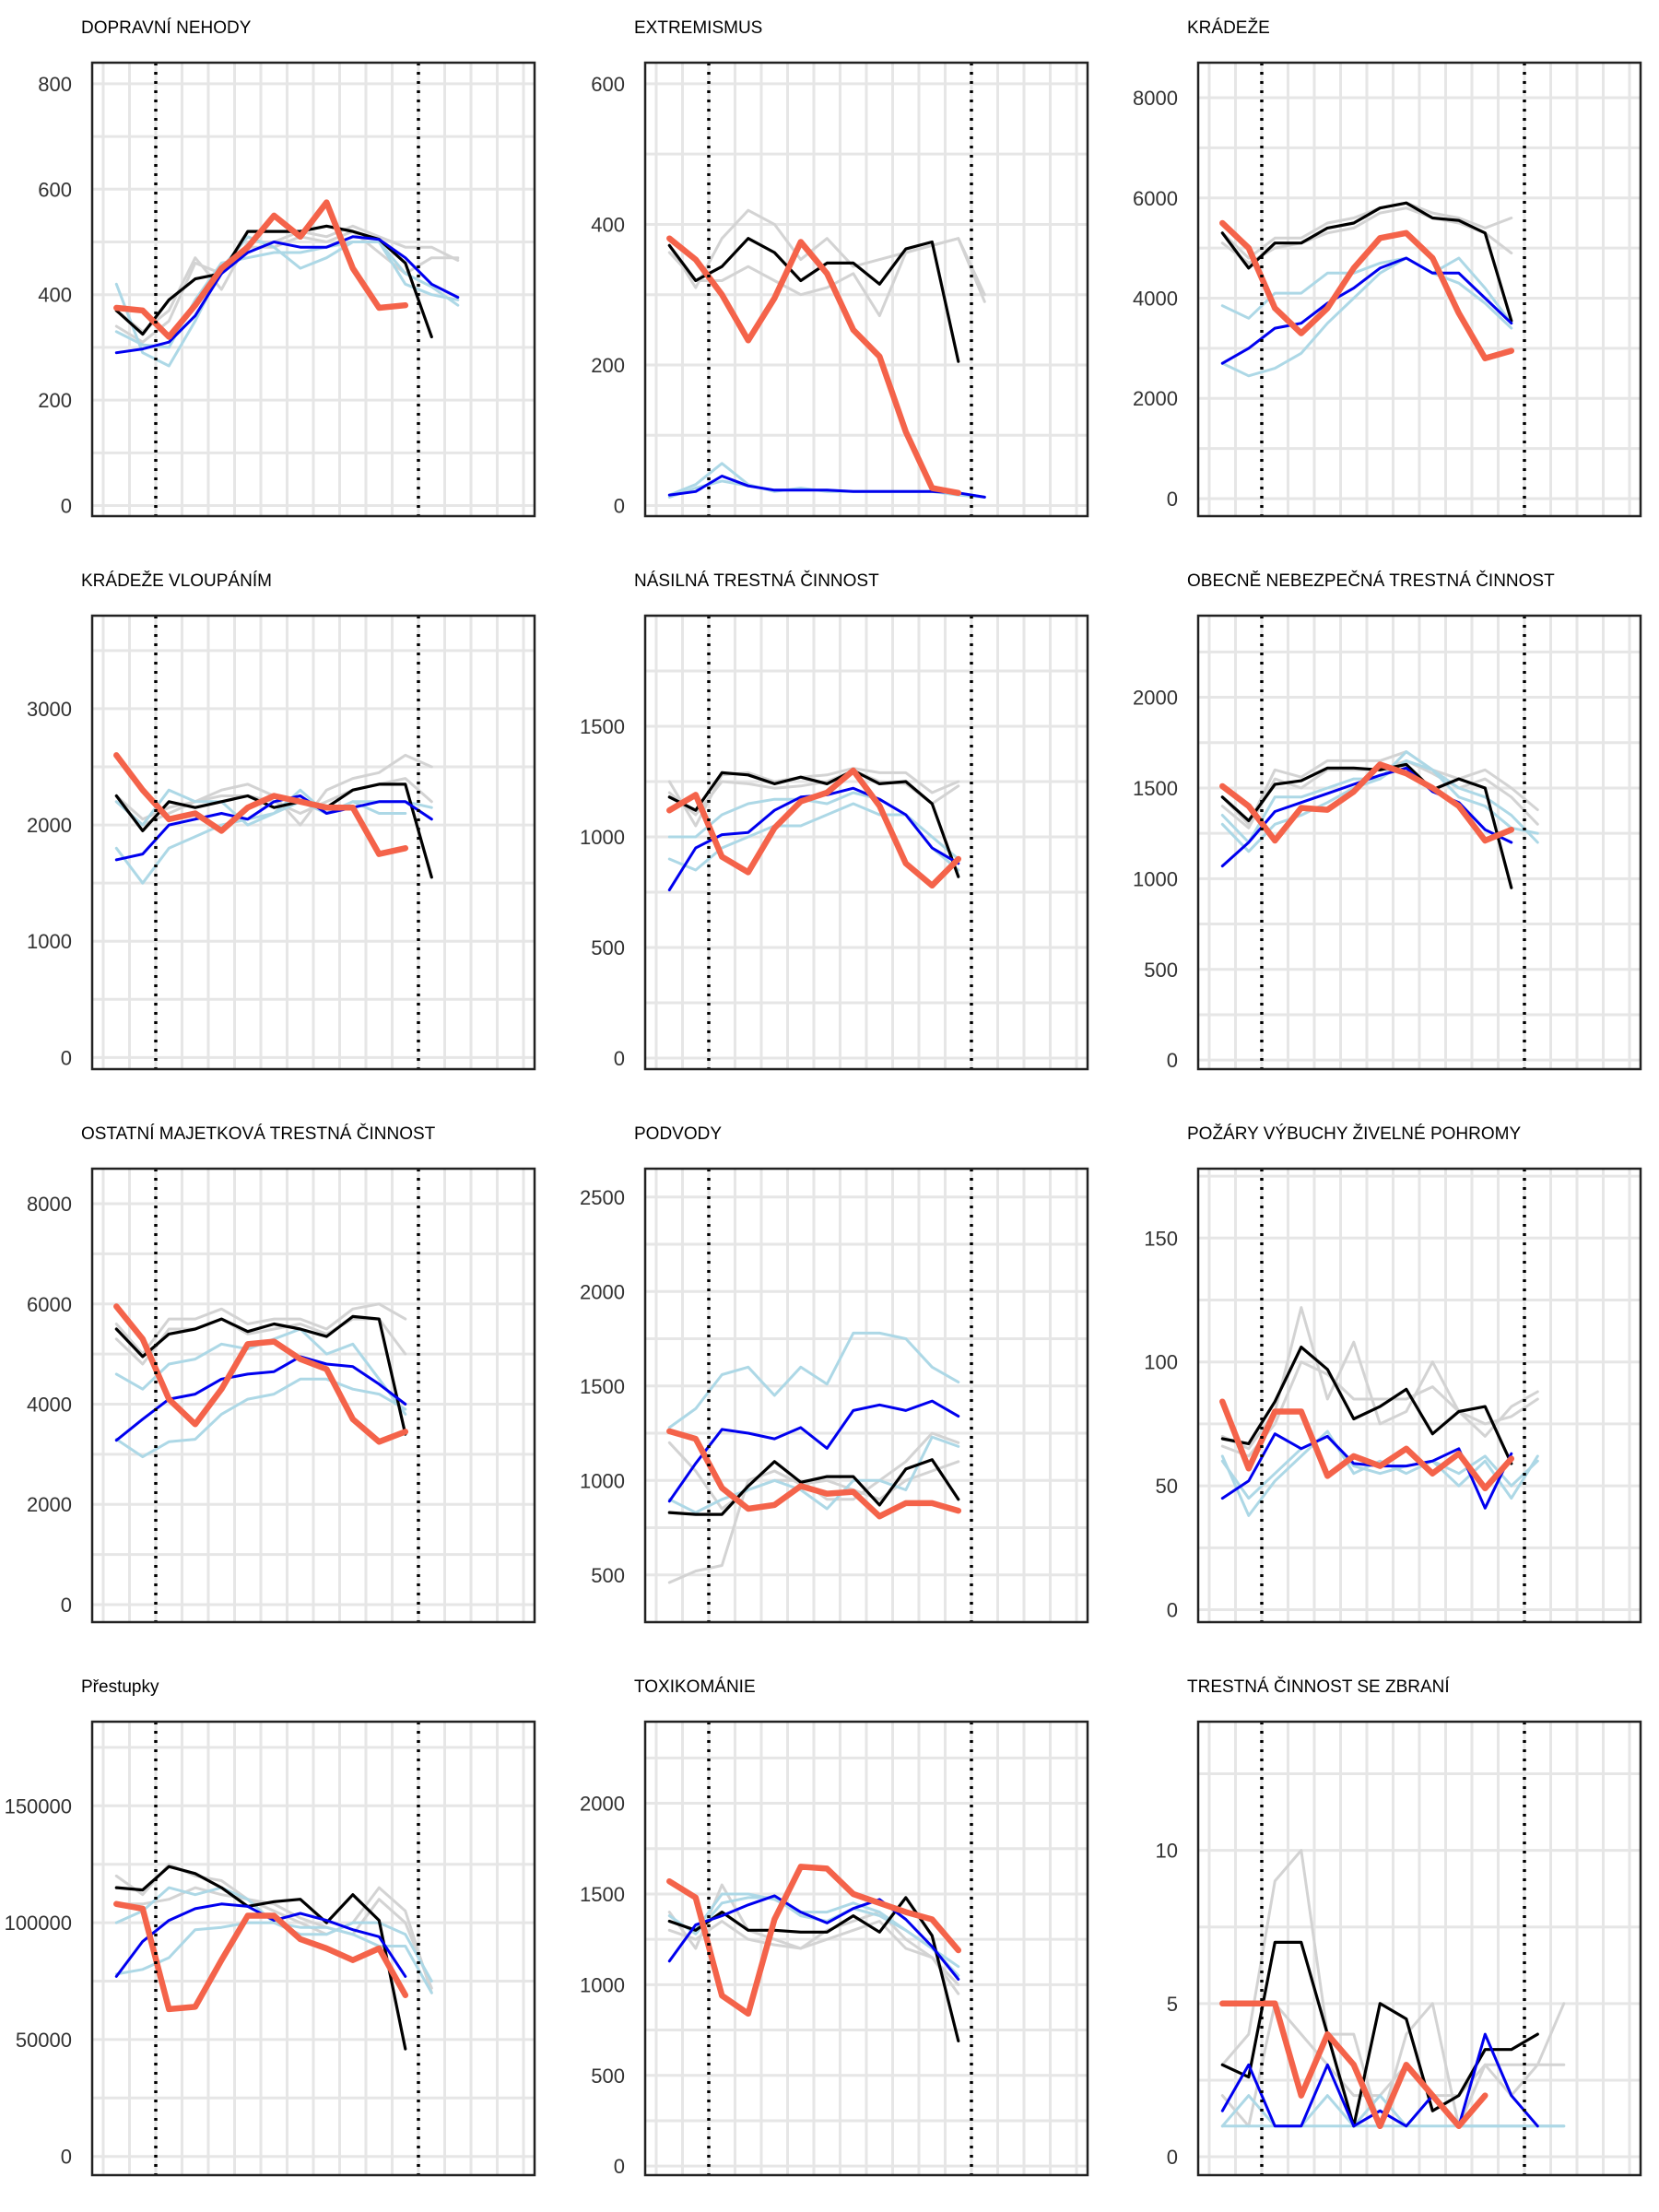 Image resolution: width=1659 pixels, height=2212 pixels. Describe the element at coordinates (258, 1134) in the screenshot. I see `chart-title: OSTATNÍ MAJETKOVÁ TRESTNÁ ČINNOST` at that location.